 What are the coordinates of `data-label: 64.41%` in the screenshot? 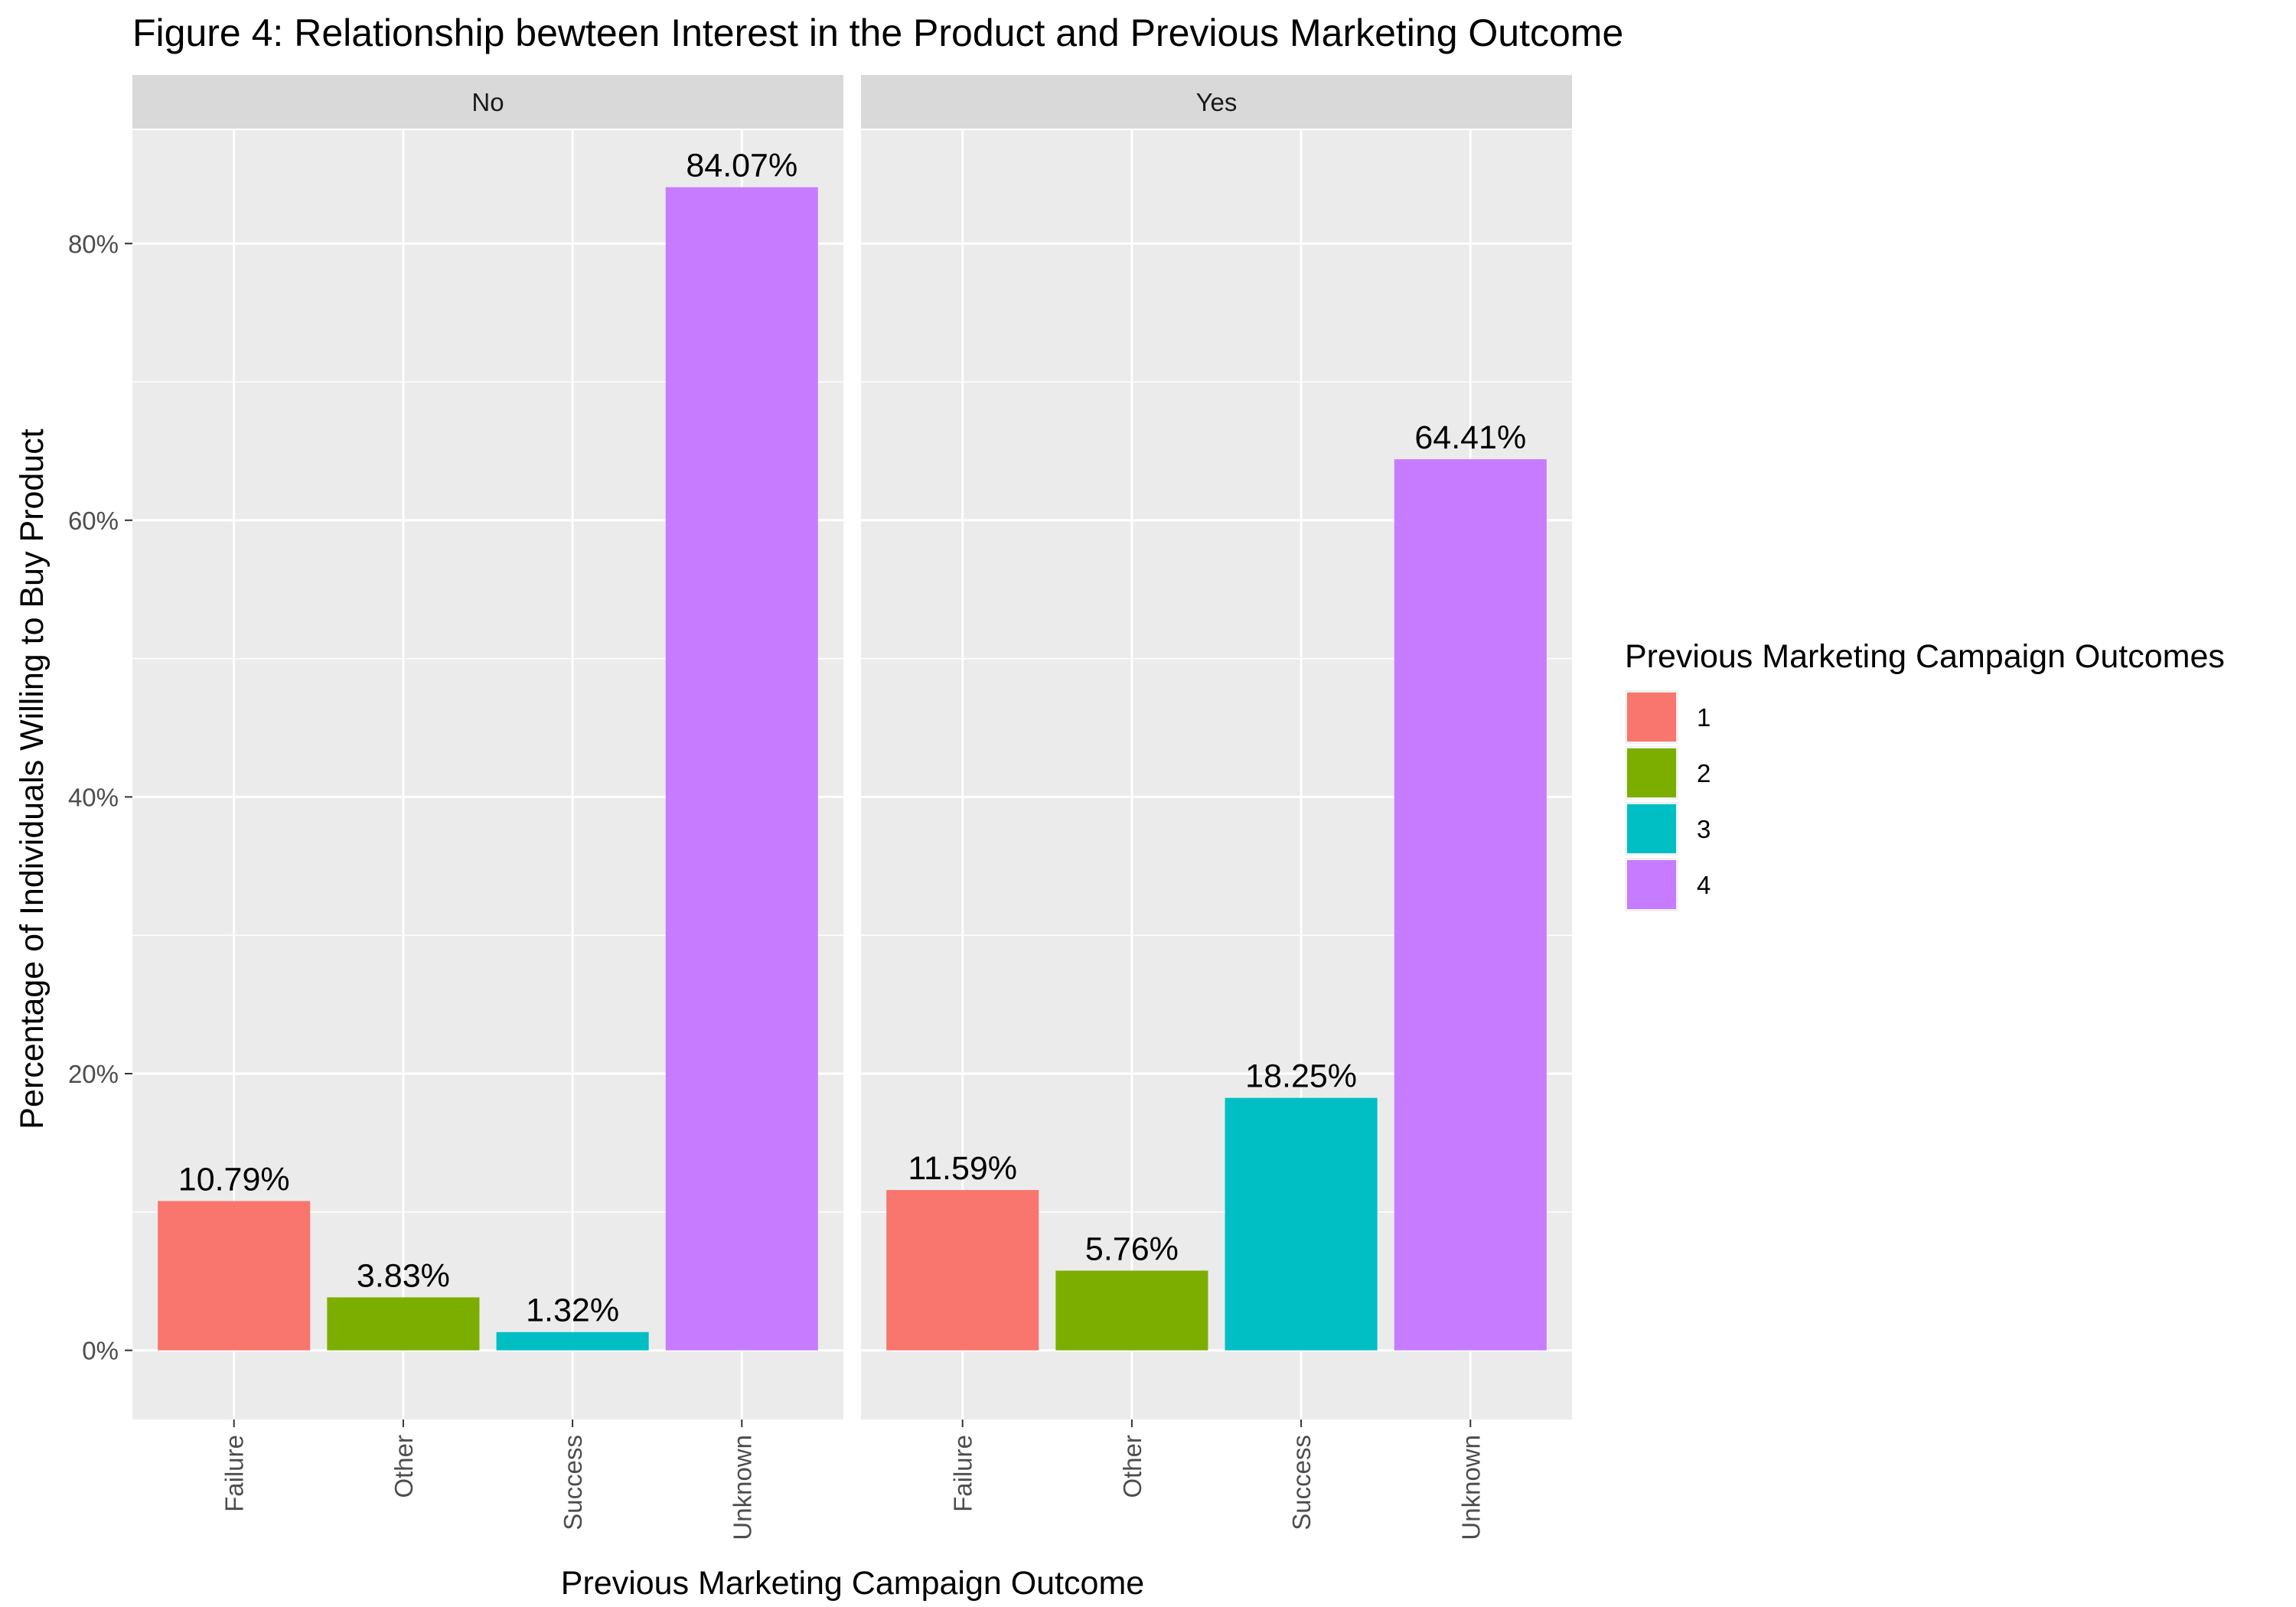 It's located at (1470, 438).